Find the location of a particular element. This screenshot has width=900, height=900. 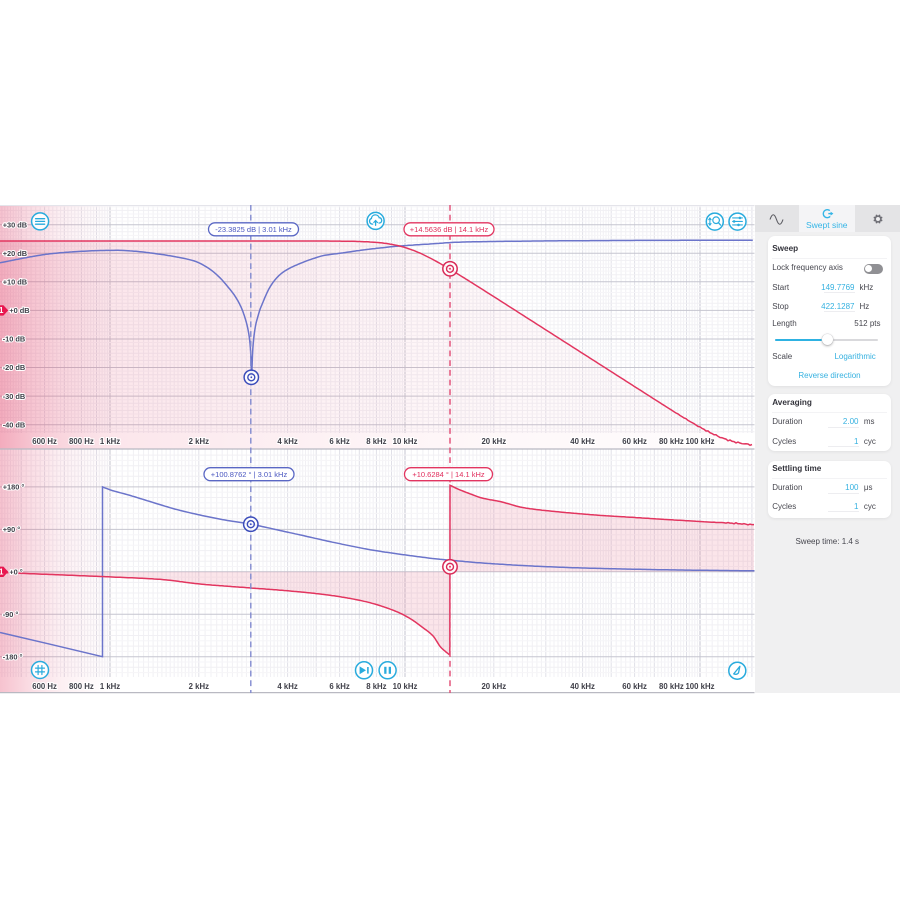

svg-text: +30 dB is located at coordinates (15, 224).